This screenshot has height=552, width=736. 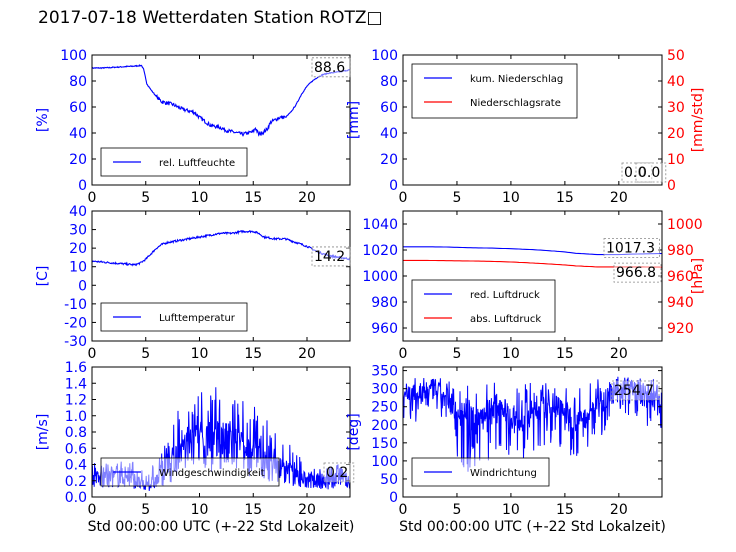 What do you see at coordinates (76, 417) in the screenshot?
I see `y-tick-label: 1.0` at bounding box center [76, 417].